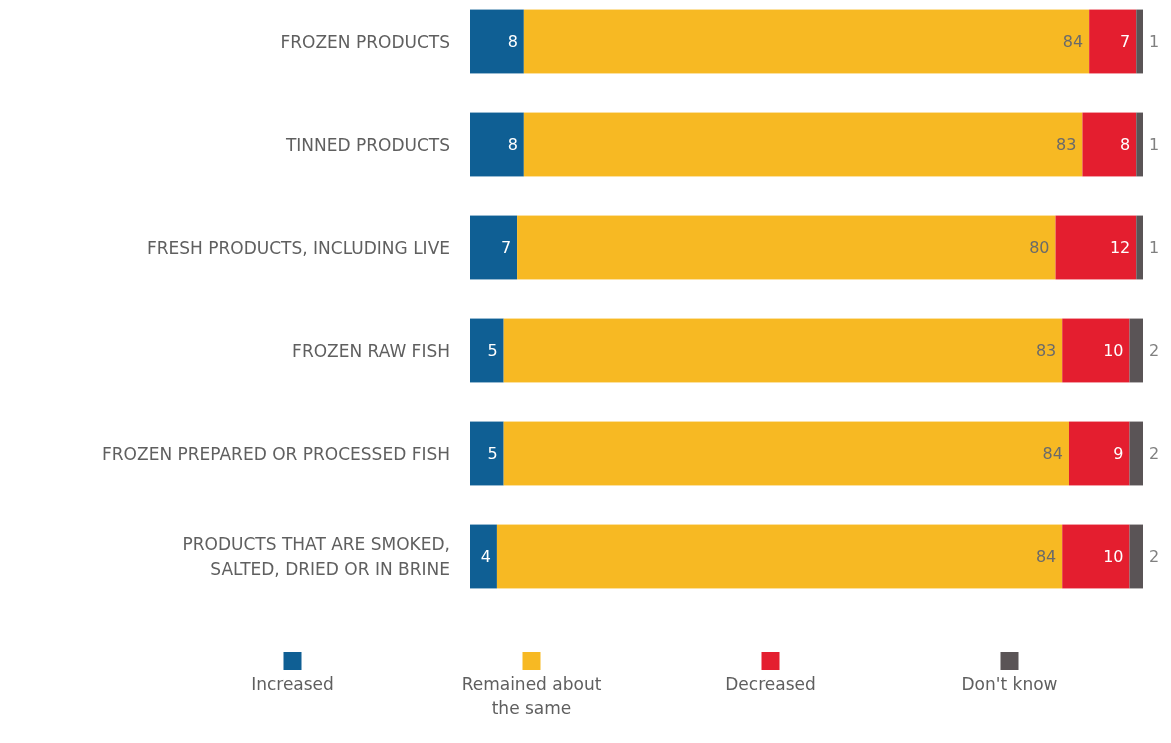 The image size is (1171, 743). Describe the element at coordinates (371, 350) in the screenshot. I see `y-tick-label: FROZEN RAW FISH` at that location.